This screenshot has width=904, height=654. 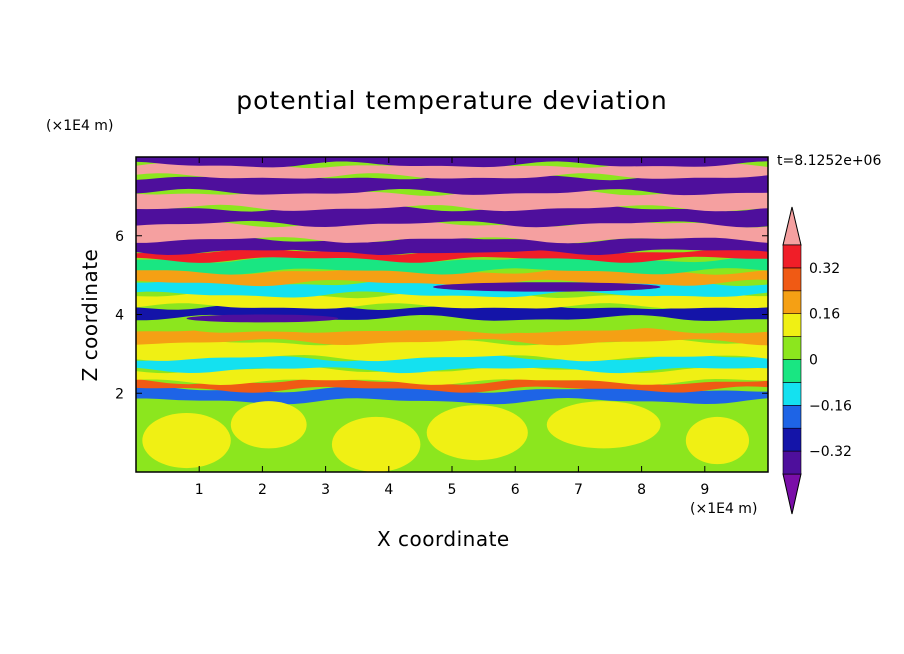 I want to click on time-label: t=8.1252e+06, so click(x=829, y=161).